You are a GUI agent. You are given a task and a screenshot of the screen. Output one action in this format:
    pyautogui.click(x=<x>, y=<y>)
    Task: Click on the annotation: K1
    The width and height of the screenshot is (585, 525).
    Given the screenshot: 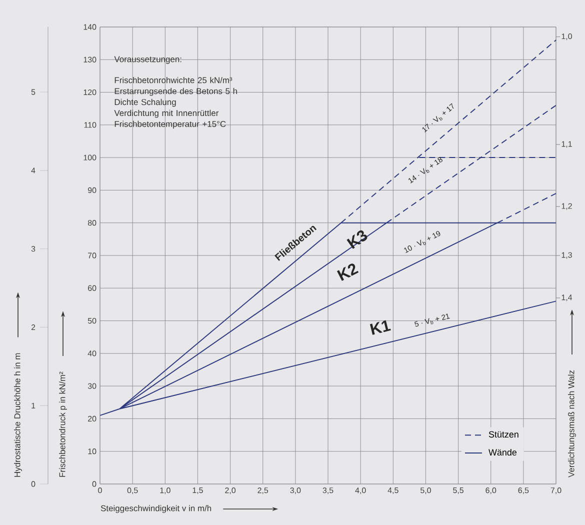 What is the action you would take?
    pyautogui.click(x=380, y=327)
    